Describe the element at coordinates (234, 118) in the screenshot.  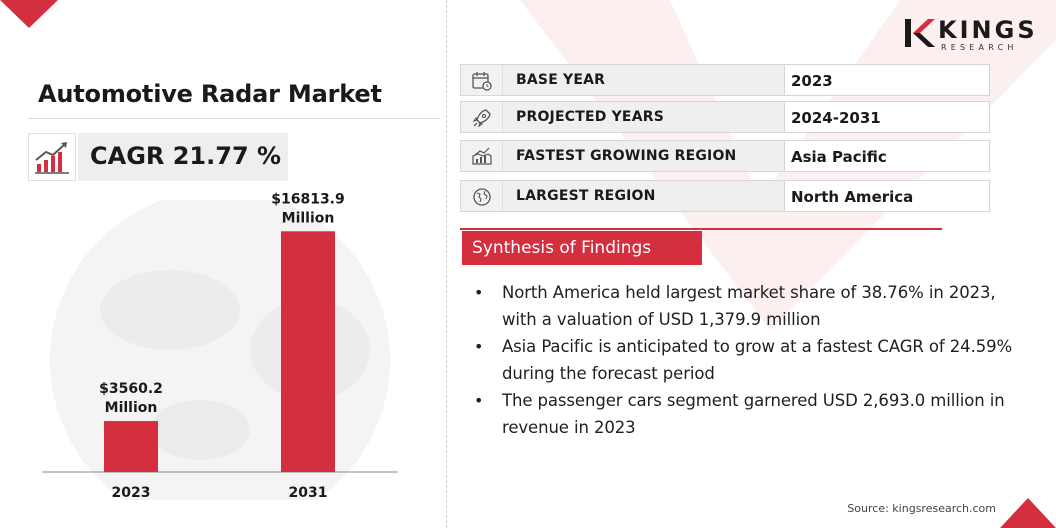
I see `title-underline` at that location.